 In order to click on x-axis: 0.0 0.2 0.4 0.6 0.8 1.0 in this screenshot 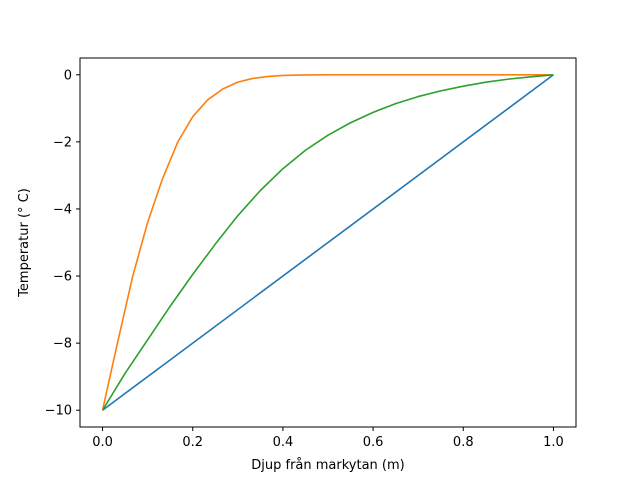, I will do `click(328, 438)`.